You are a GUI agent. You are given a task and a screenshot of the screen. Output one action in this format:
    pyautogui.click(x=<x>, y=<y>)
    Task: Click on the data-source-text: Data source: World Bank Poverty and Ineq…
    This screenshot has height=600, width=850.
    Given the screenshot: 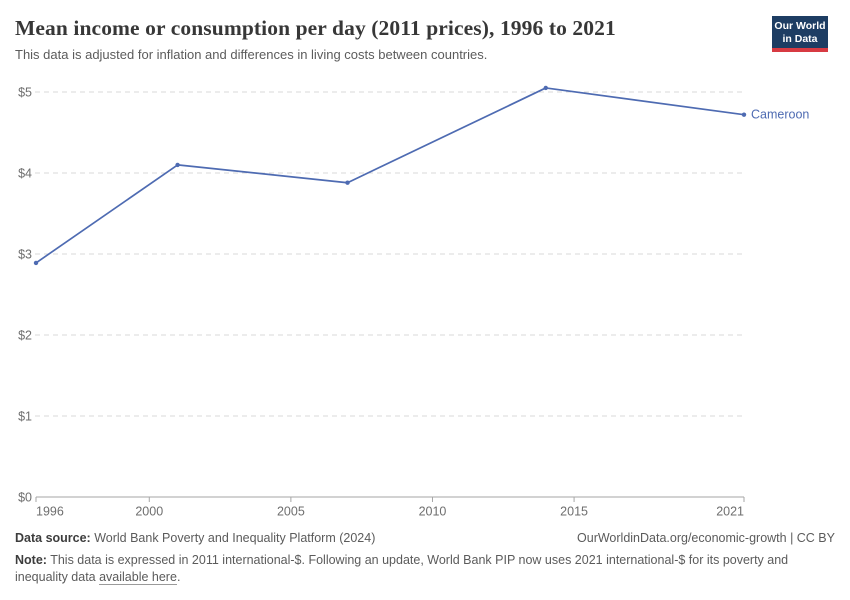 What is the action you would take?
    pyautogui.click(x=195, y=538)
    